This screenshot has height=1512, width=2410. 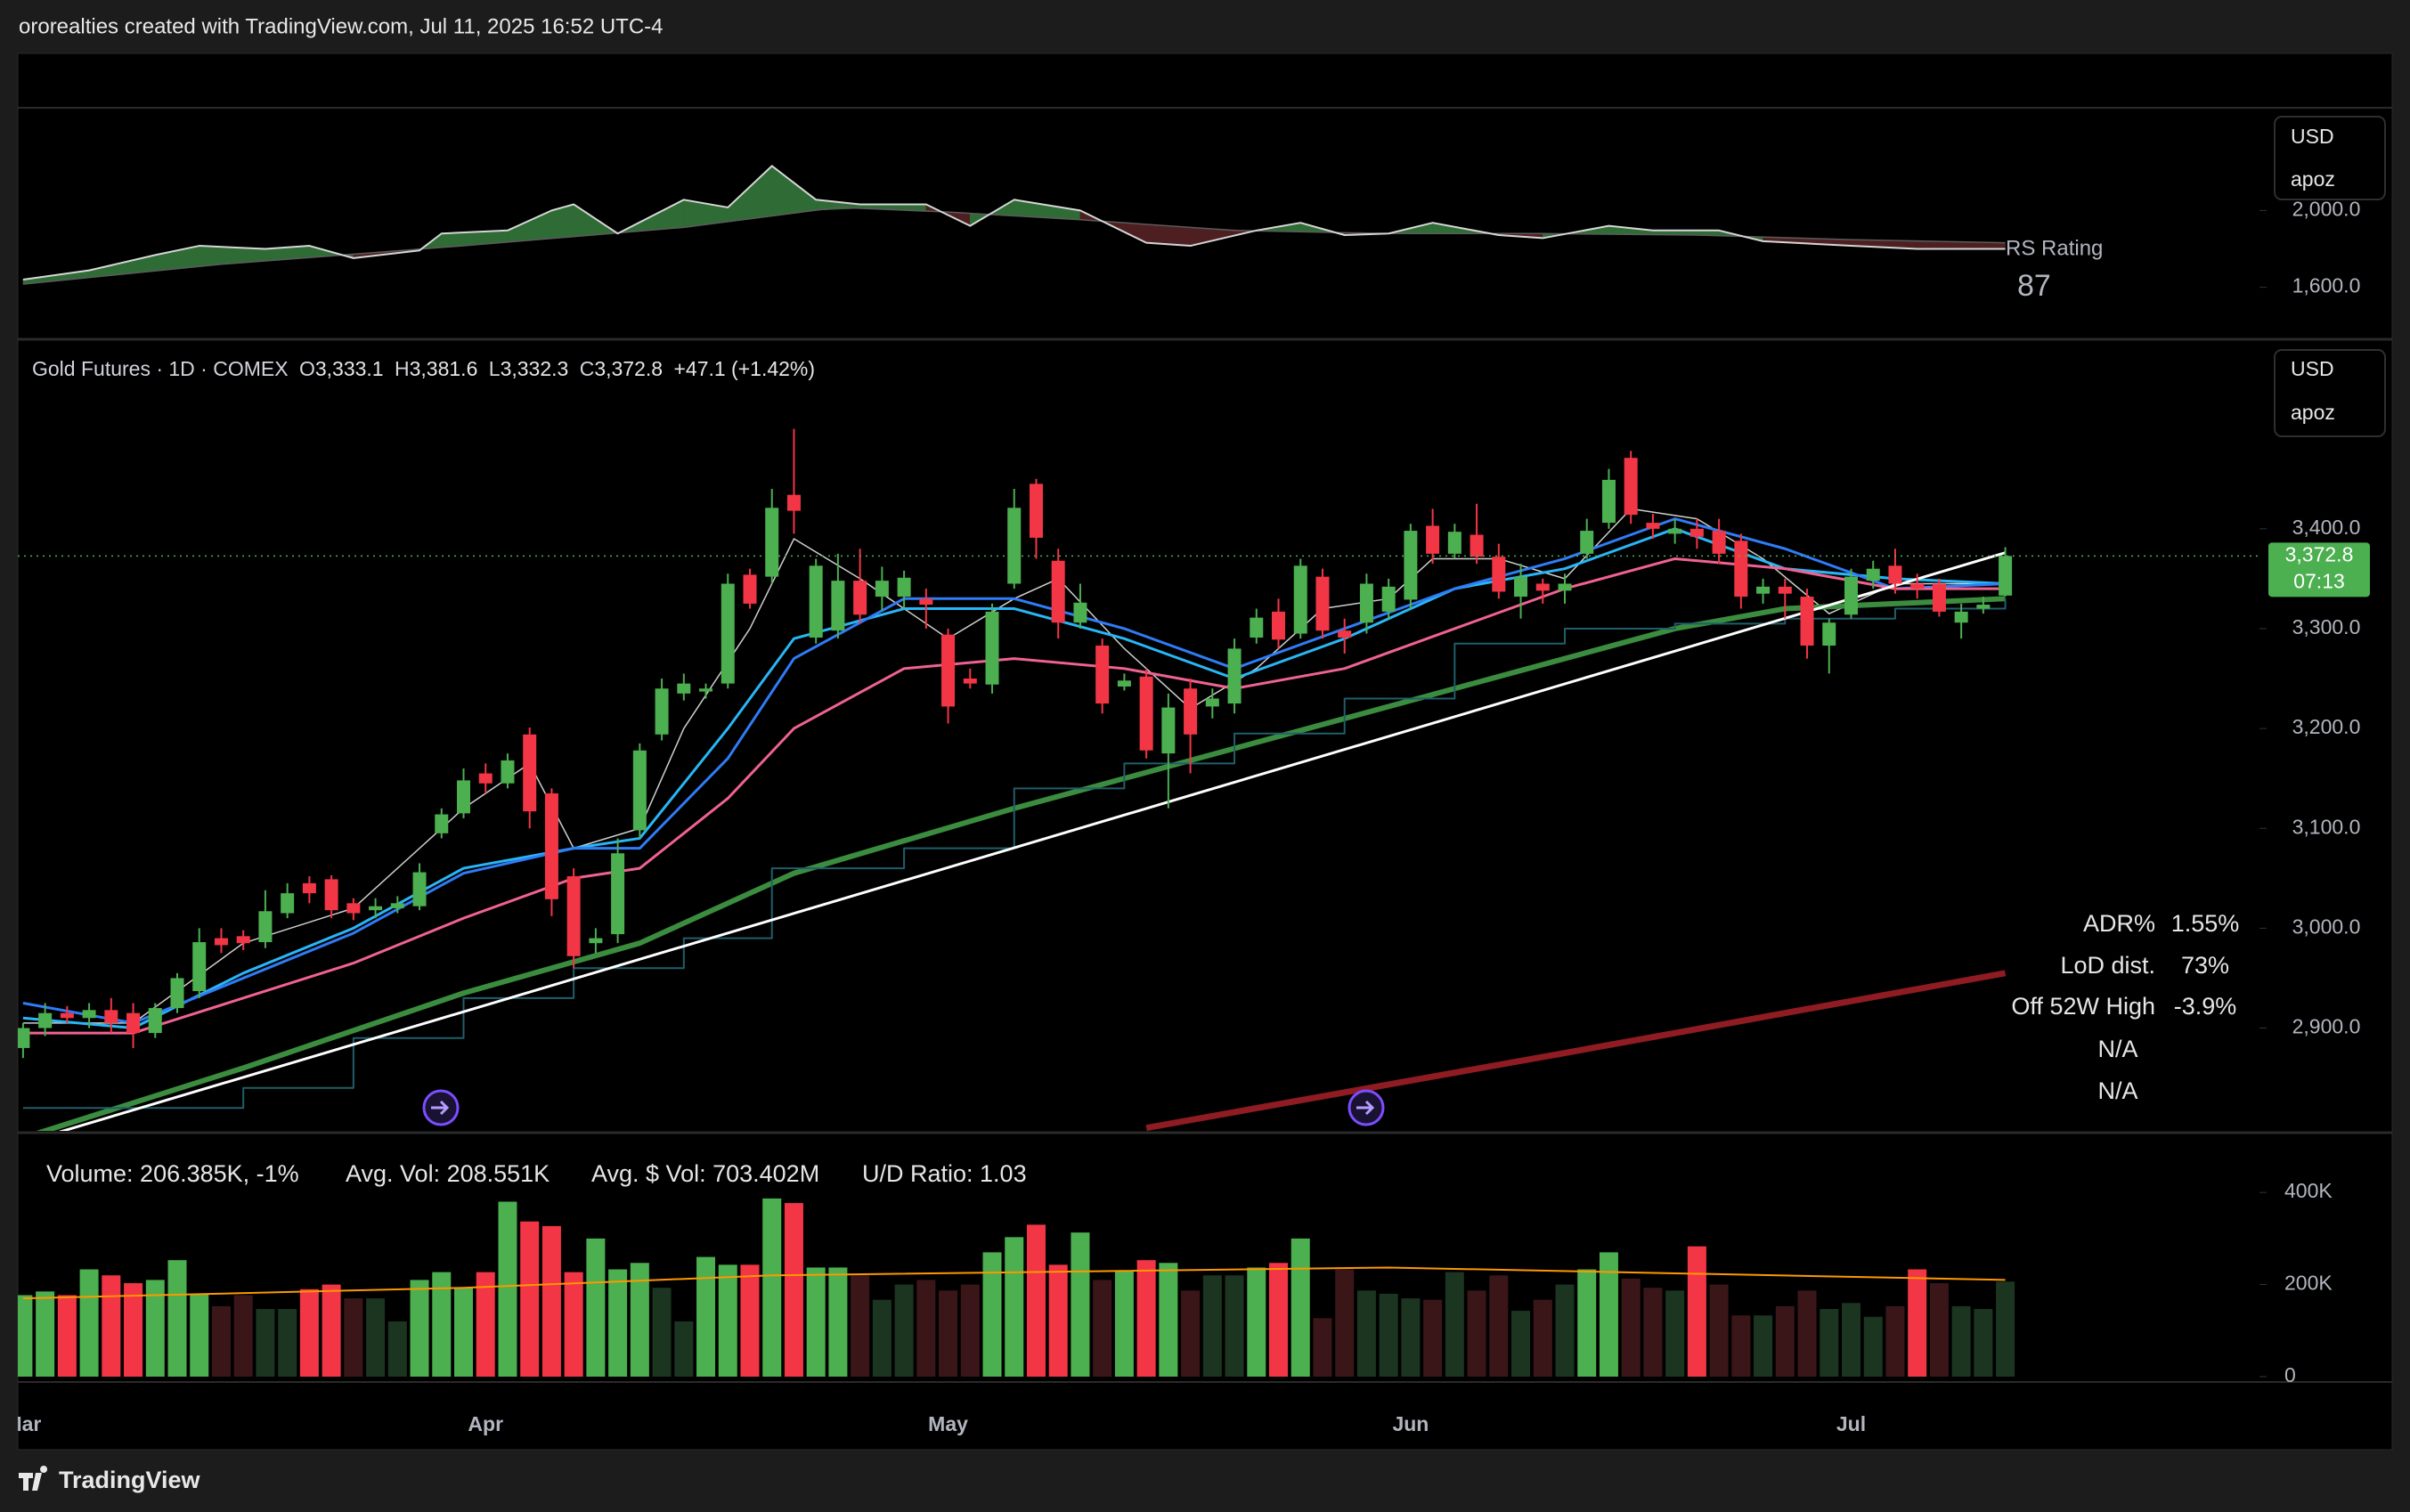 What do you see at coordinates (2083, 1006) in the screenshot?
I see `stat-label: Off 52W High` at bounding box center [2083, 1006].